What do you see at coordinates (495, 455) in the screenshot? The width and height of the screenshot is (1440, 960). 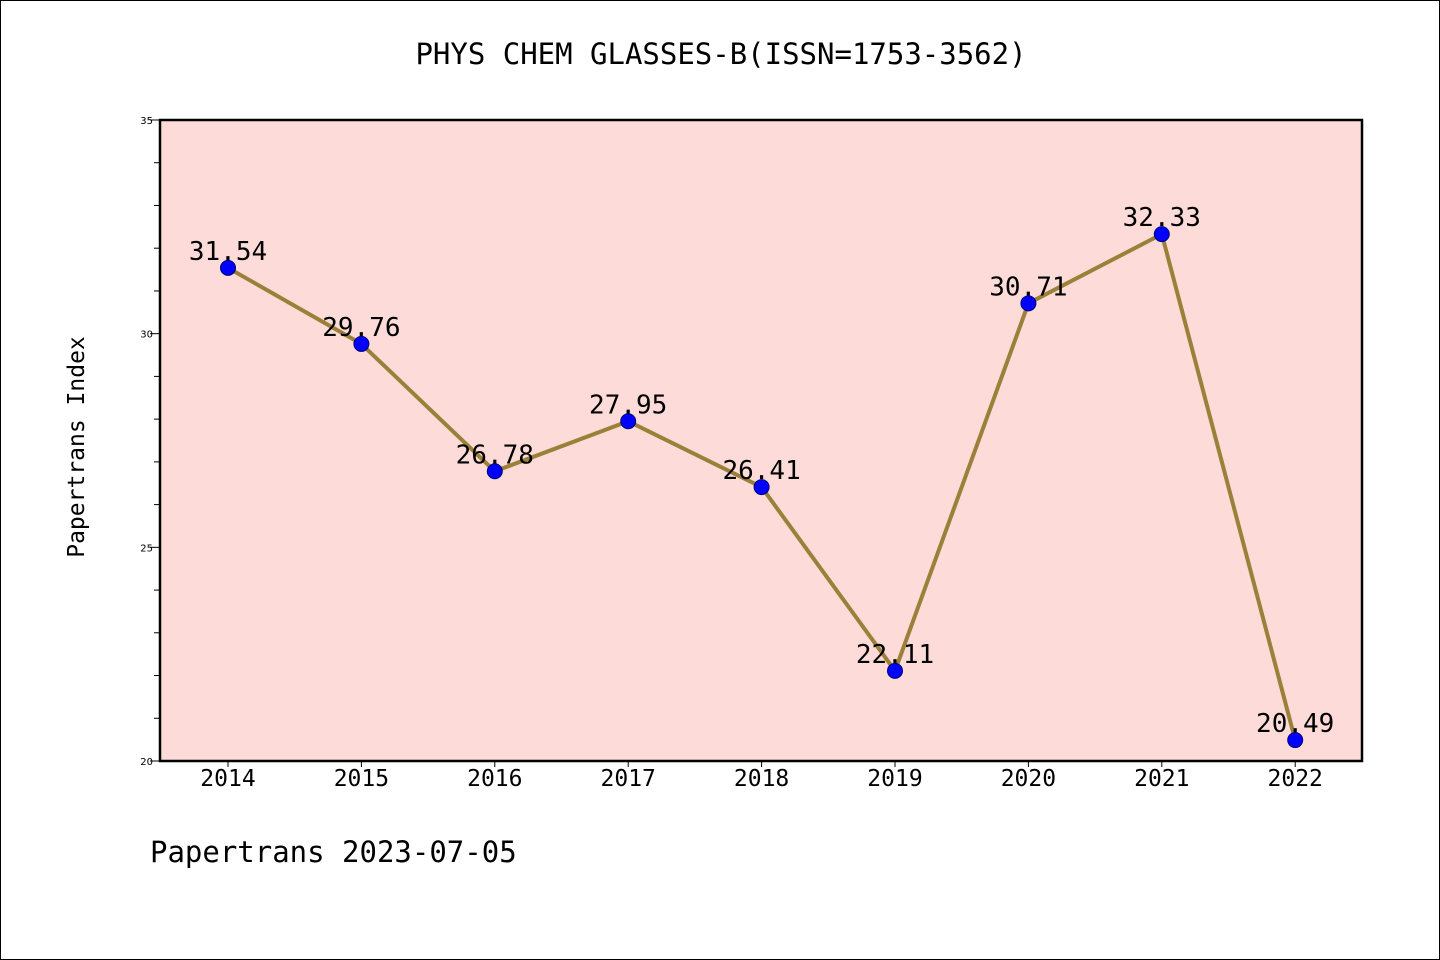 I see `data-label: 26.78` at bounding box center [495, 455].